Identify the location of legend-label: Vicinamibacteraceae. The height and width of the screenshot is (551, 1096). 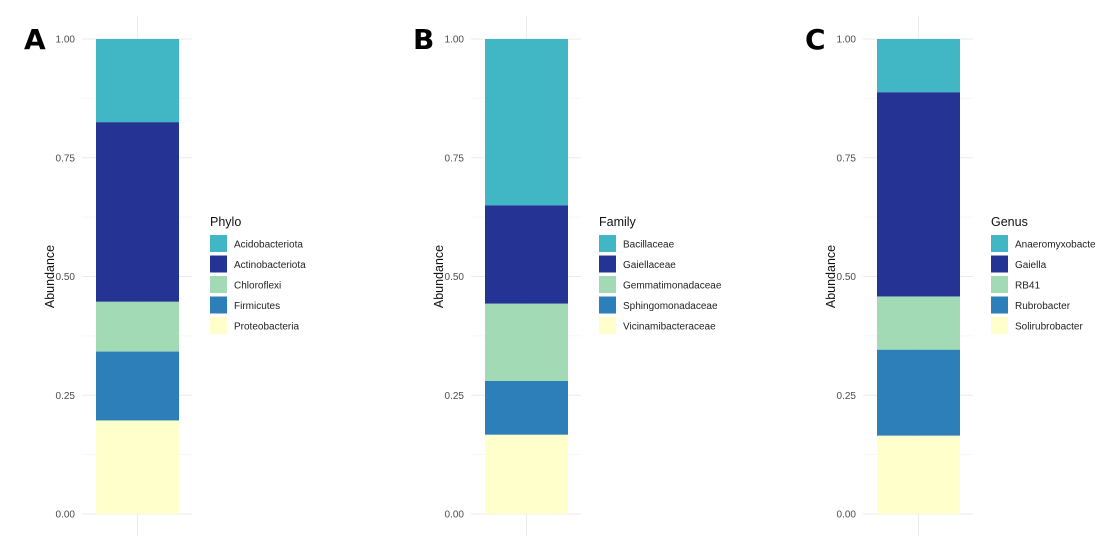
(669, 327).